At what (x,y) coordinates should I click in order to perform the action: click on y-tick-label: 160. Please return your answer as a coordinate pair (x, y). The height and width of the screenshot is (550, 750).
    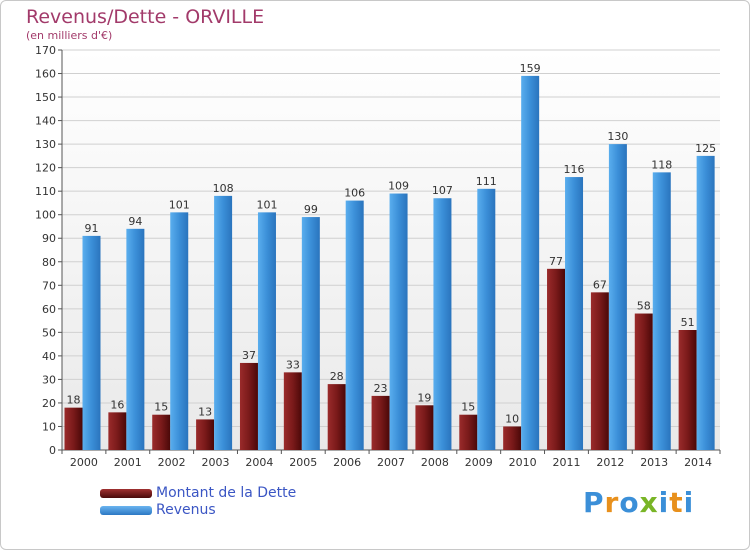
    Looking at the image, I should click on (45, 74).